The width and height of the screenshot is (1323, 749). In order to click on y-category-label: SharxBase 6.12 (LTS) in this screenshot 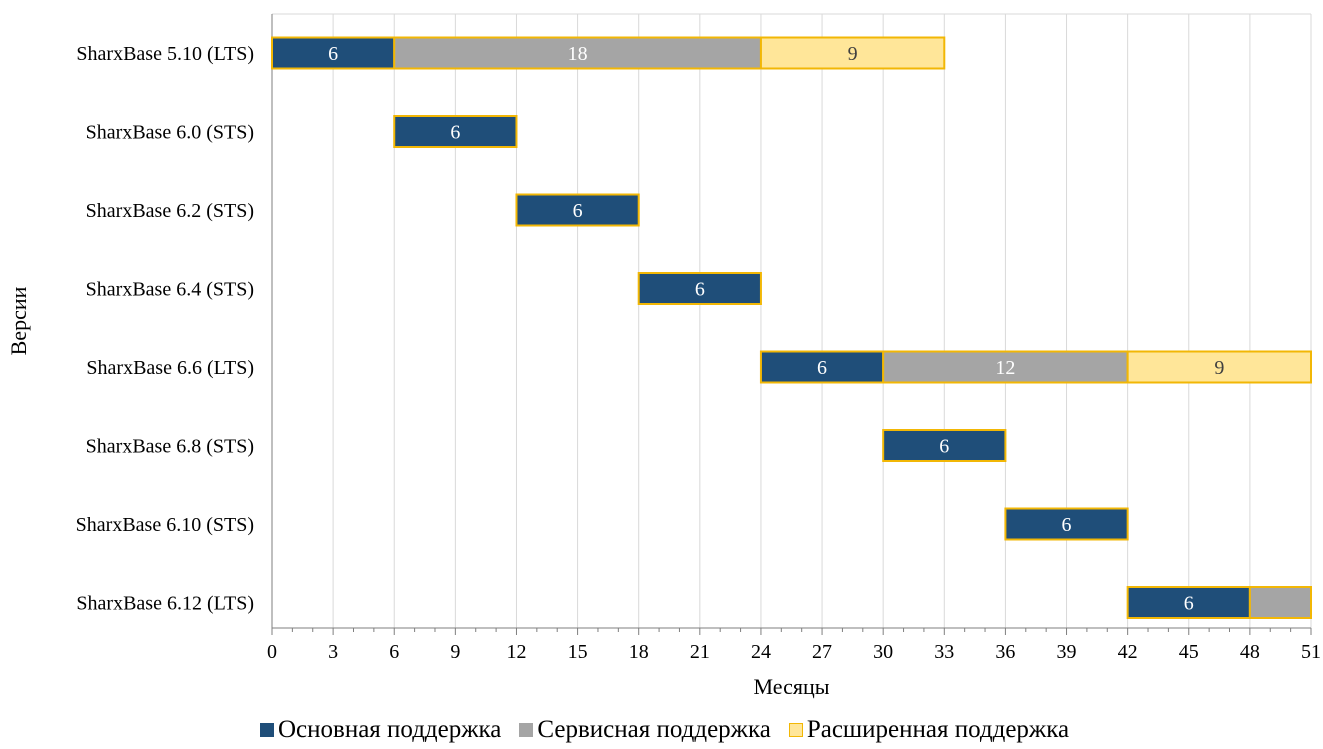, I will do `click(165, 604)`.